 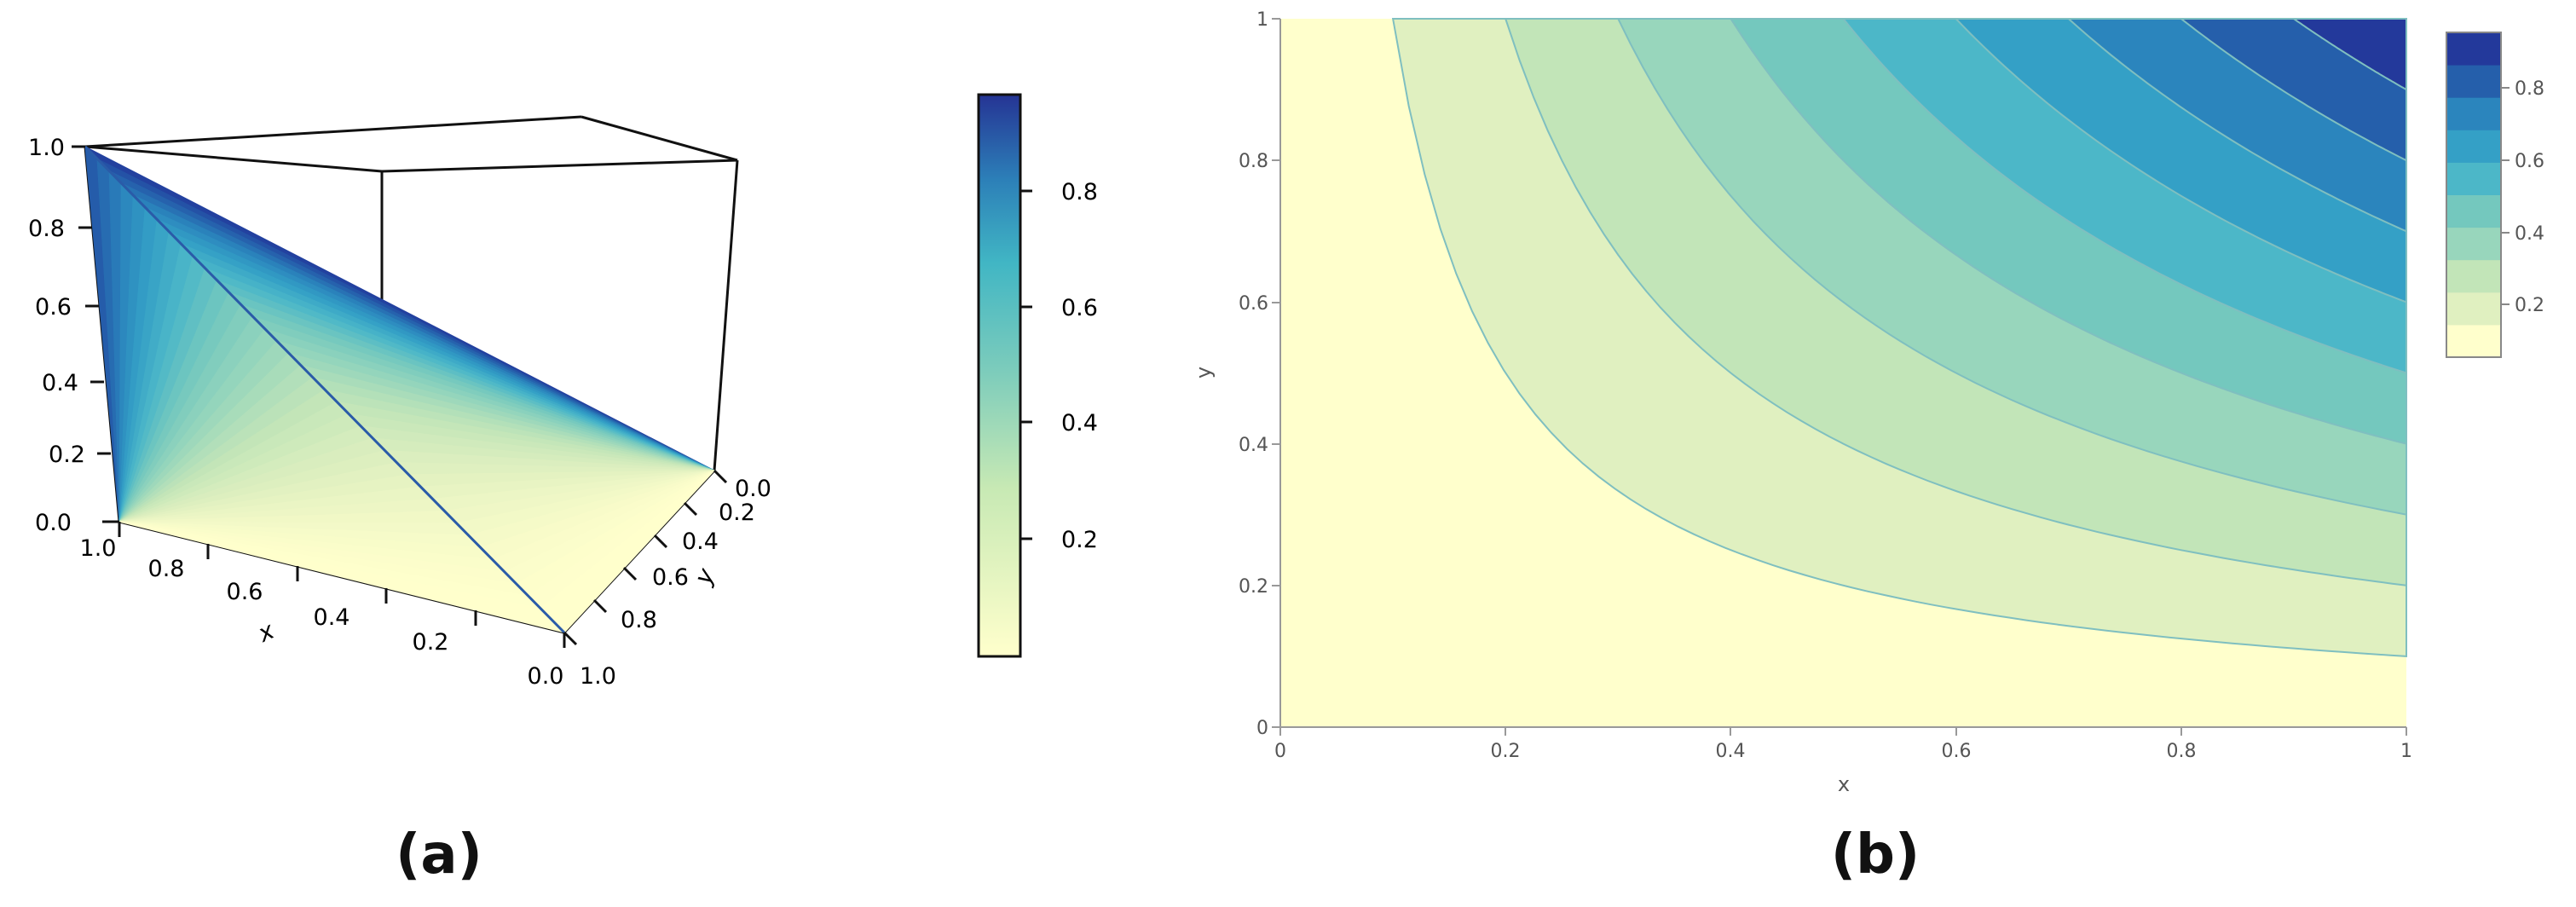 What do you see at coordinates (439, 855) in the screenshot?
I see `caption-a: (a)` at bounding box center [439, 855].